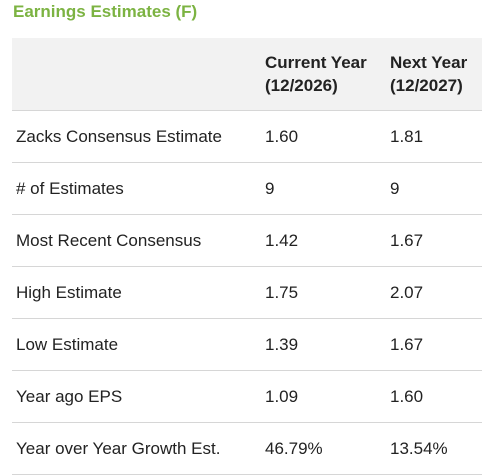 This screenshot has width=482, height=475. Describe the element at coordinates (434, 136) in the screenshot. I see `value-cell: 1.81` at that location.